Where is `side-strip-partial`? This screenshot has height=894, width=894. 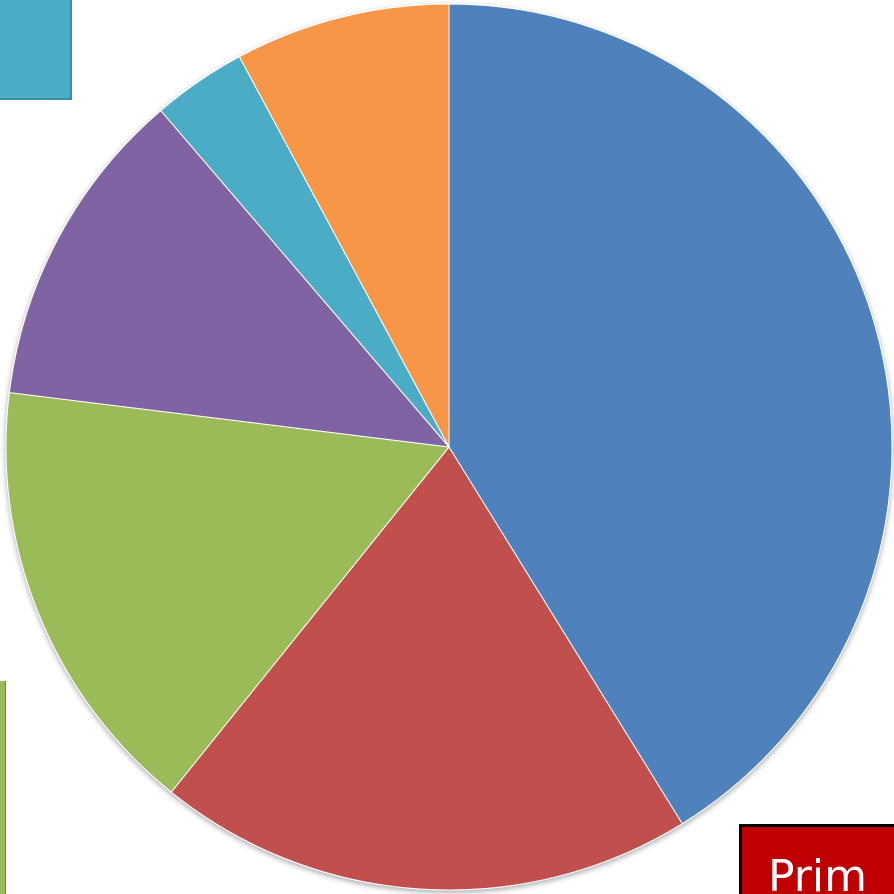 side-strip-partial is located at coordinates (3, 787).